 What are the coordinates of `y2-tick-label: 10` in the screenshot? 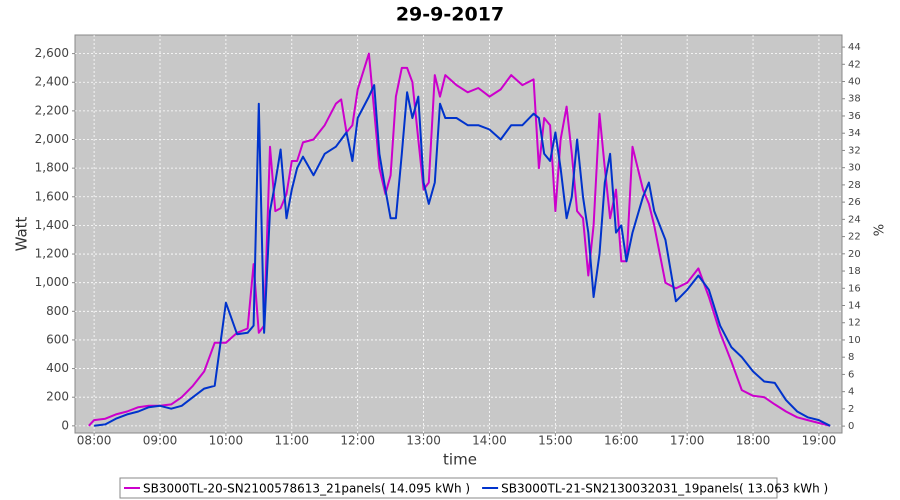 It's located at (854, 340).